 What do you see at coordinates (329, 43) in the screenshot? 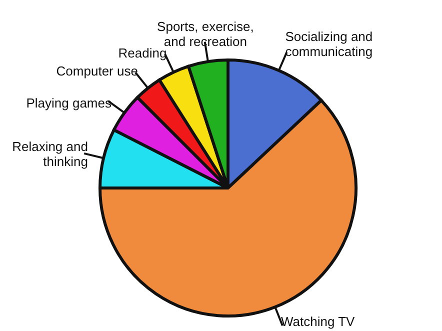
I see `slice-label: Socializing and communicating` at bounding box center [329, 43].